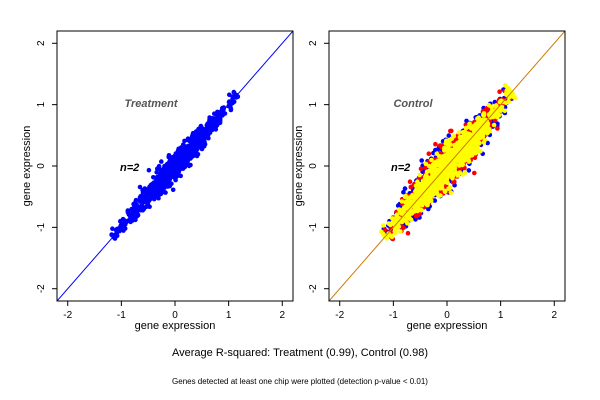 This screenshot has height=400, width=600. What do you see at coordinates (413, 104) in the screenshot?
I see `panel-label: Control` at bounding box center [413, 104].